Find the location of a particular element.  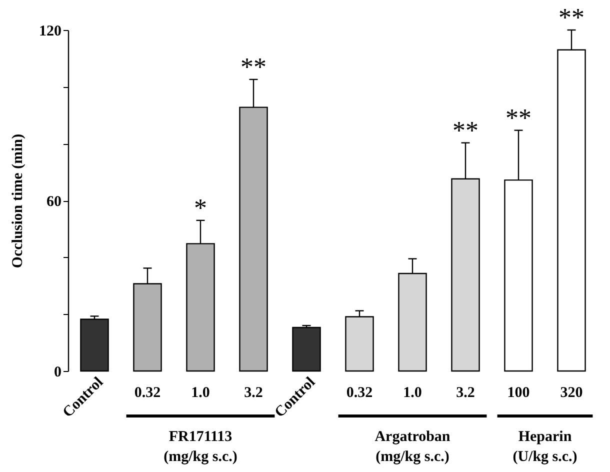

y-tick-label: 60 is located at coordinates (54, 202).